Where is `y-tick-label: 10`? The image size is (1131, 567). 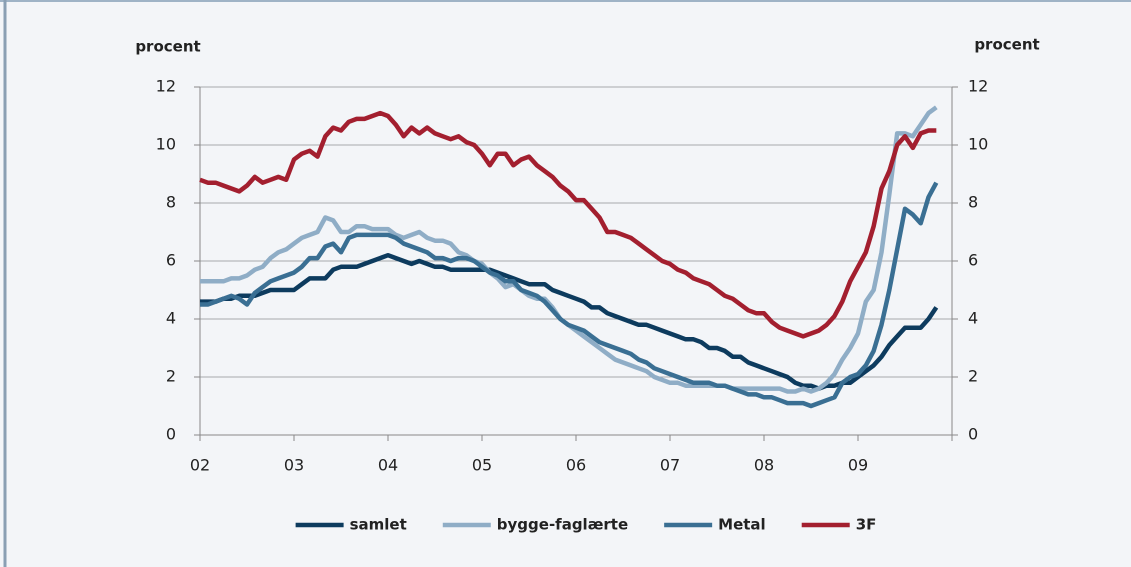 y-tick-label: 10 is located at coordinates (166, 144).